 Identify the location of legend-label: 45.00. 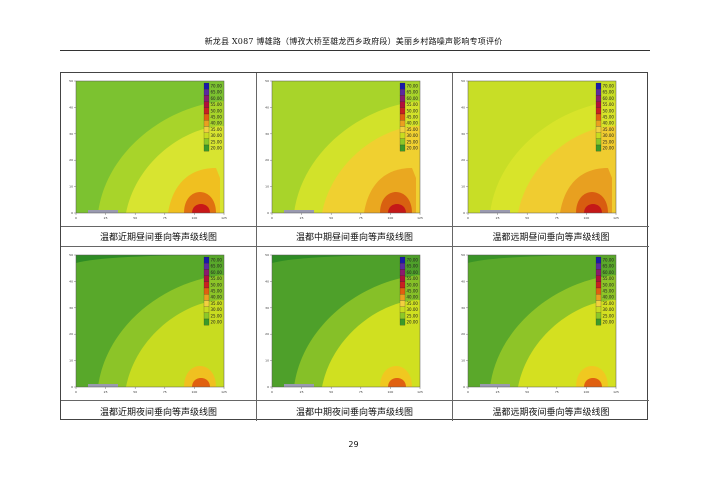
(609, 117).